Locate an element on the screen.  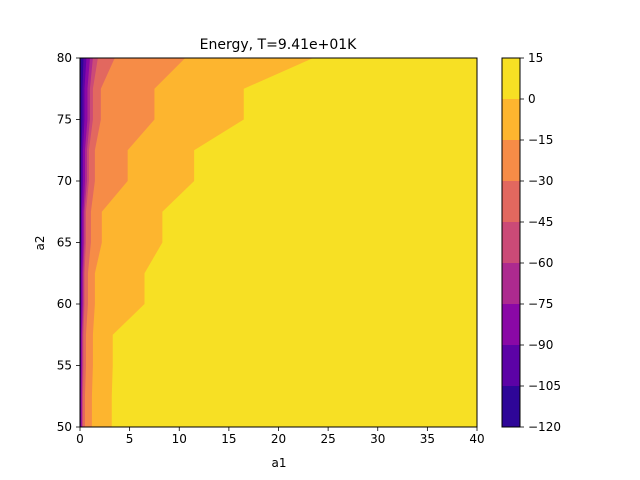
x-tick-label: 5 is located at coordinates (130, 439).